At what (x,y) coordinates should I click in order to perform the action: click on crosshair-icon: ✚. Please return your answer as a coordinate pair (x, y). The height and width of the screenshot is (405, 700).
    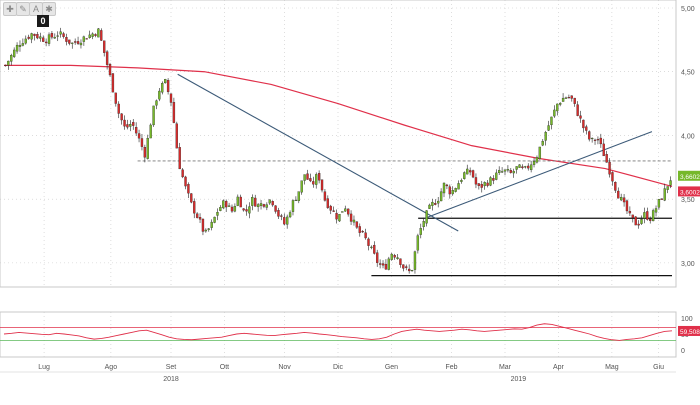
    Looking at the image, I should click on (10, 9).